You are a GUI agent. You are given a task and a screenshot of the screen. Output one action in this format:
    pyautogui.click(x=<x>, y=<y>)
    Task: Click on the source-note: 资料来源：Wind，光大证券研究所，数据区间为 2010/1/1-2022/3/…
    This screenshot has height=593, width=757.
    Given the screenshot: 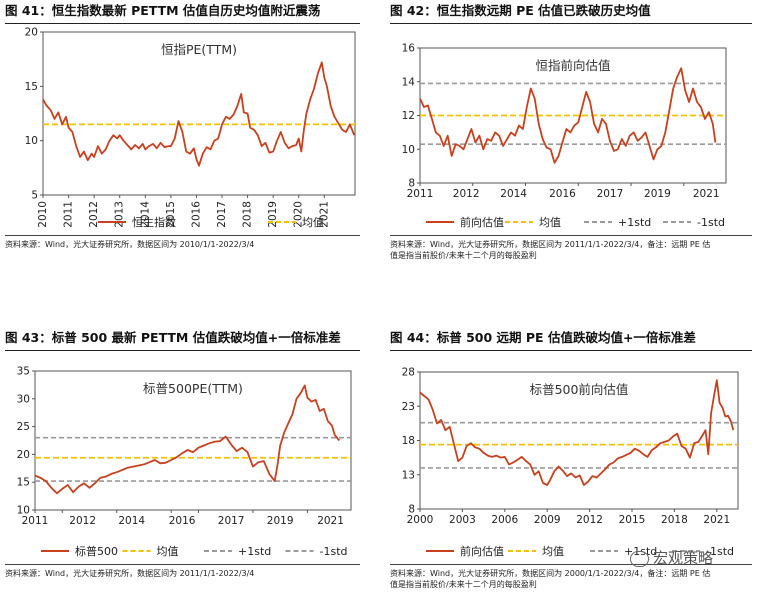 What is the action you would take?
    pyautogui.click(x=130, y=244)
    